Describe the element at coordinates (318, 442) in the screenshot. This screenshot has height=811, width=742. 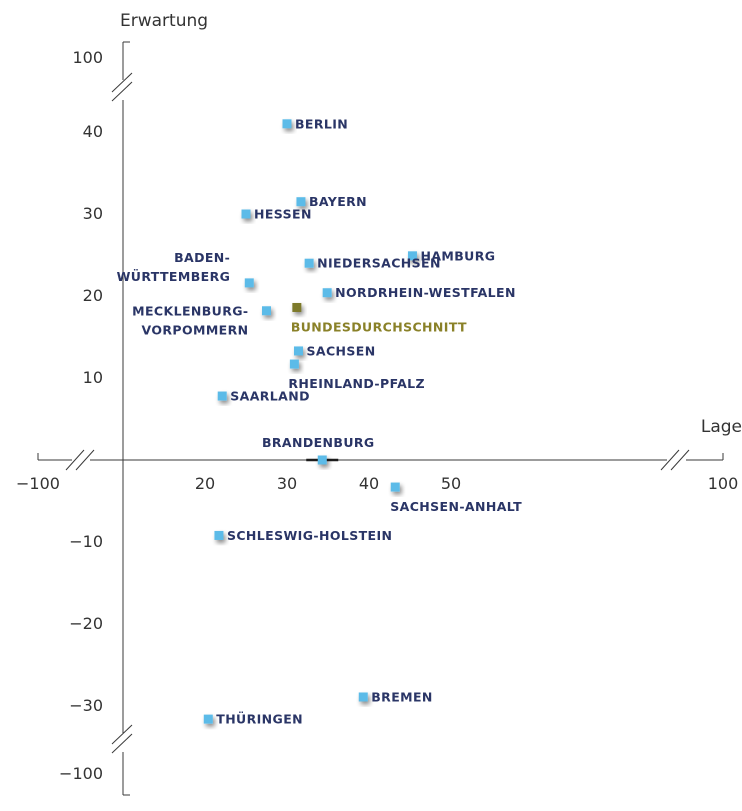
I see `point-label: BRANDENBURG` at that location.